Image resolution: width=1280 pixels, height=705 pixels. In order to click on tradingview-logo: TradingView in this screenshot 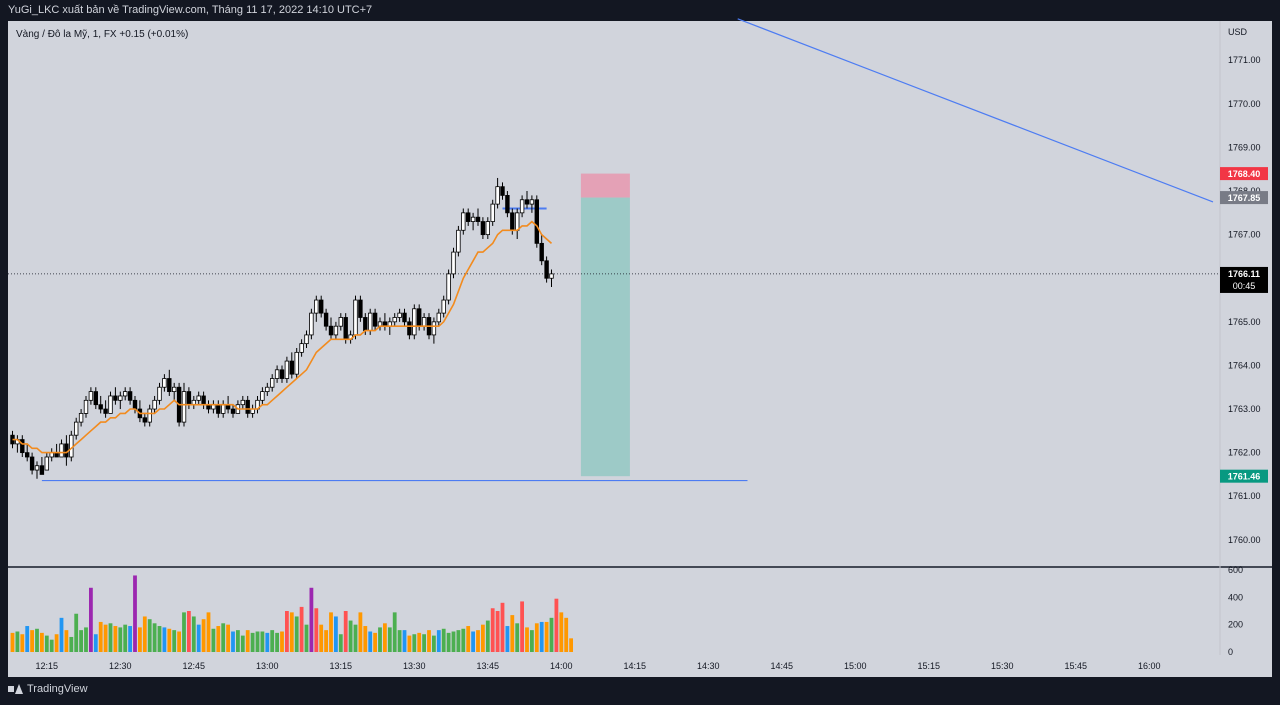, I will do `click(48, 689)`.